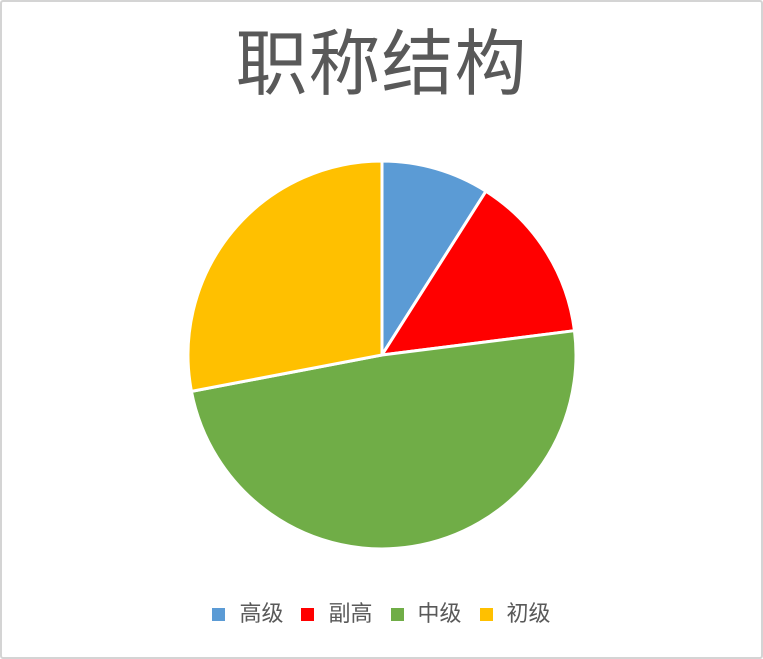  Describe the element at coordinates (350, 613) in the screenshot. I see `legend-label: 副高` at that location.